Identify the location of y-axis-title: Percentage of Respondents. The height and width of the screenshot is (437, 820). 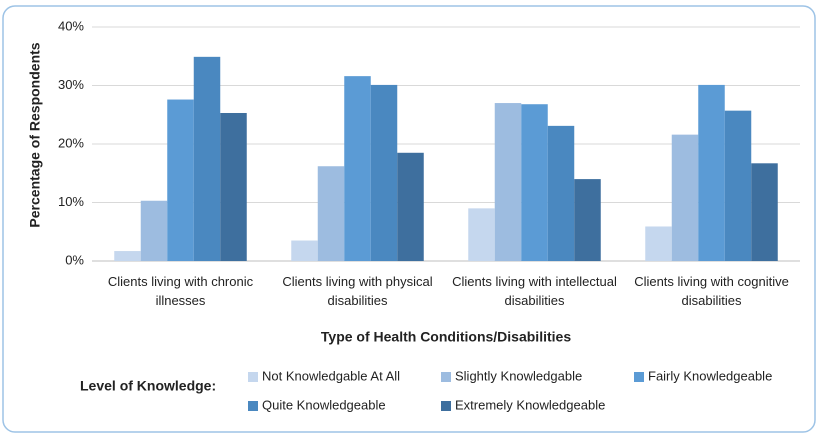
(35, 134).